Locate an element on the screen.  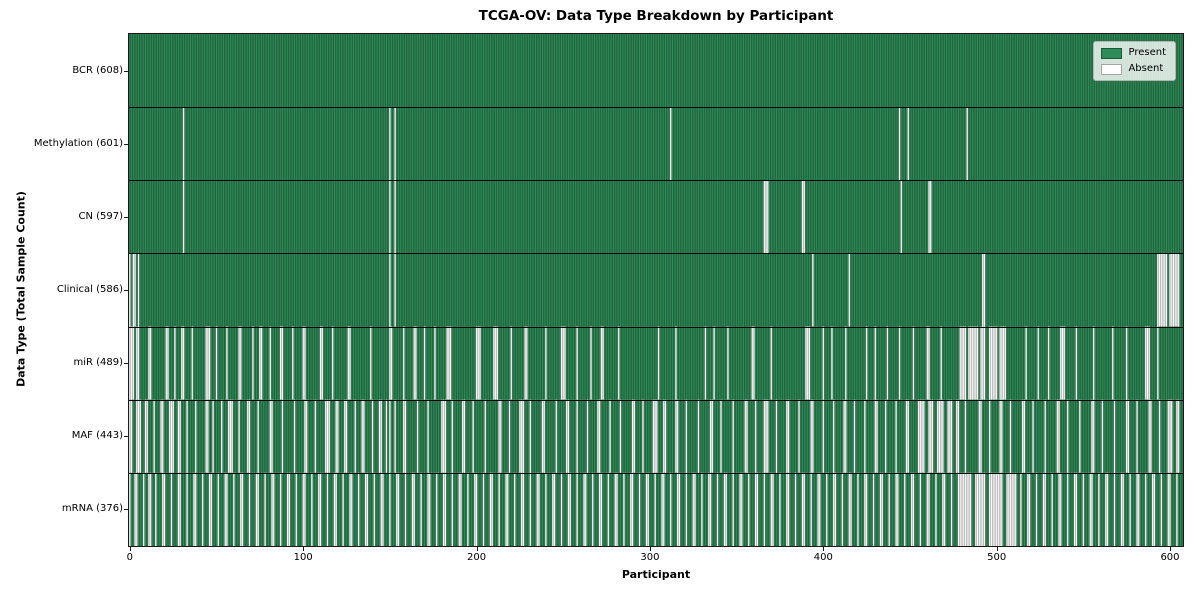
present-swatch-icon is located at coordinates (1112, 53).